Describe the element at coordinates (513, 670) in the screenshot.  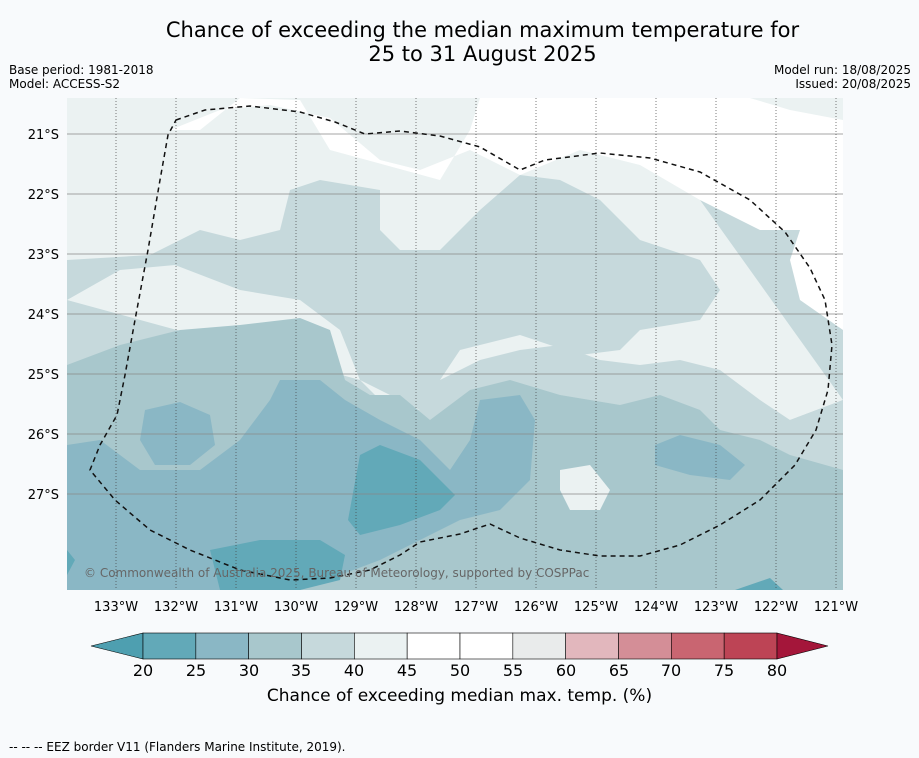
I see `colorbar-tick: 55` at that location.